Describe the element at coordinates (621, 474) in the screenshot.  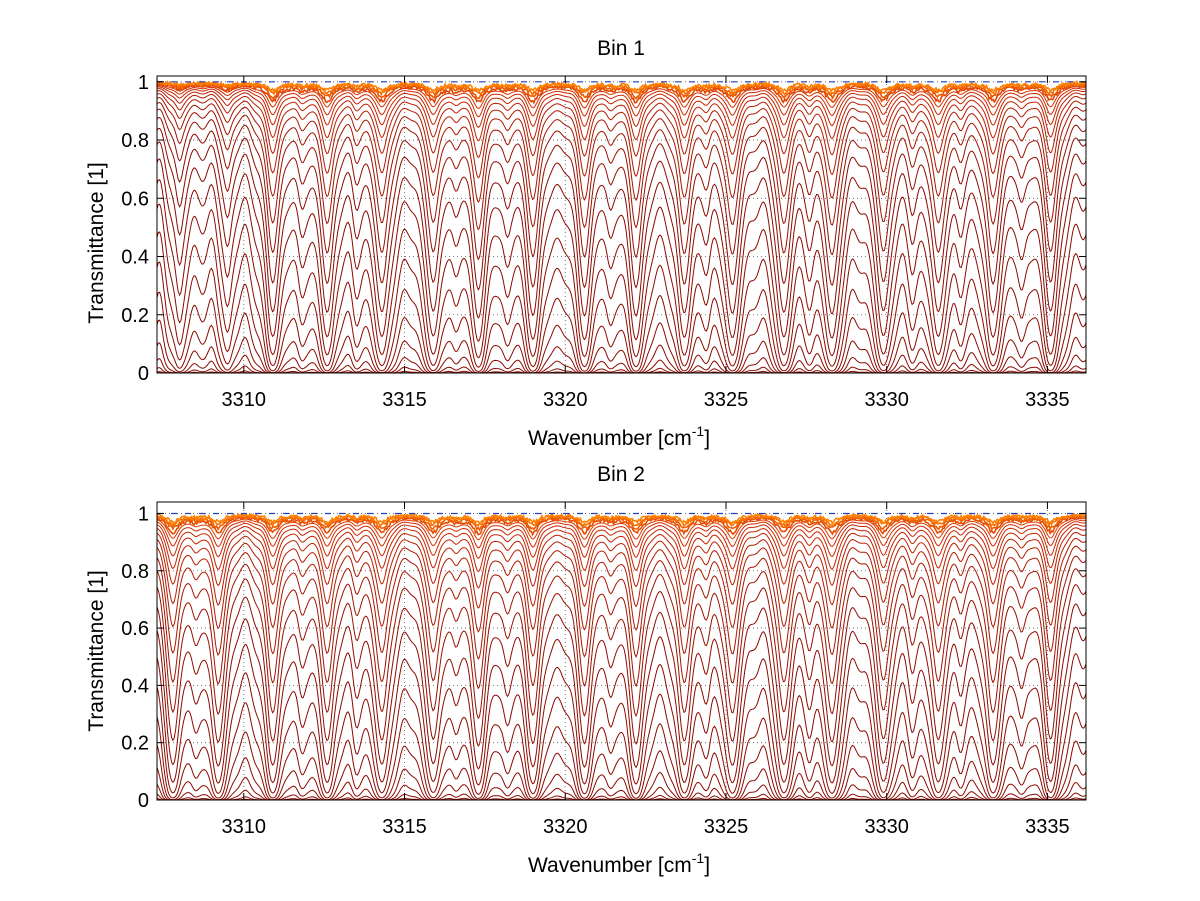
I see `chart-title: Bin 2` at that location.